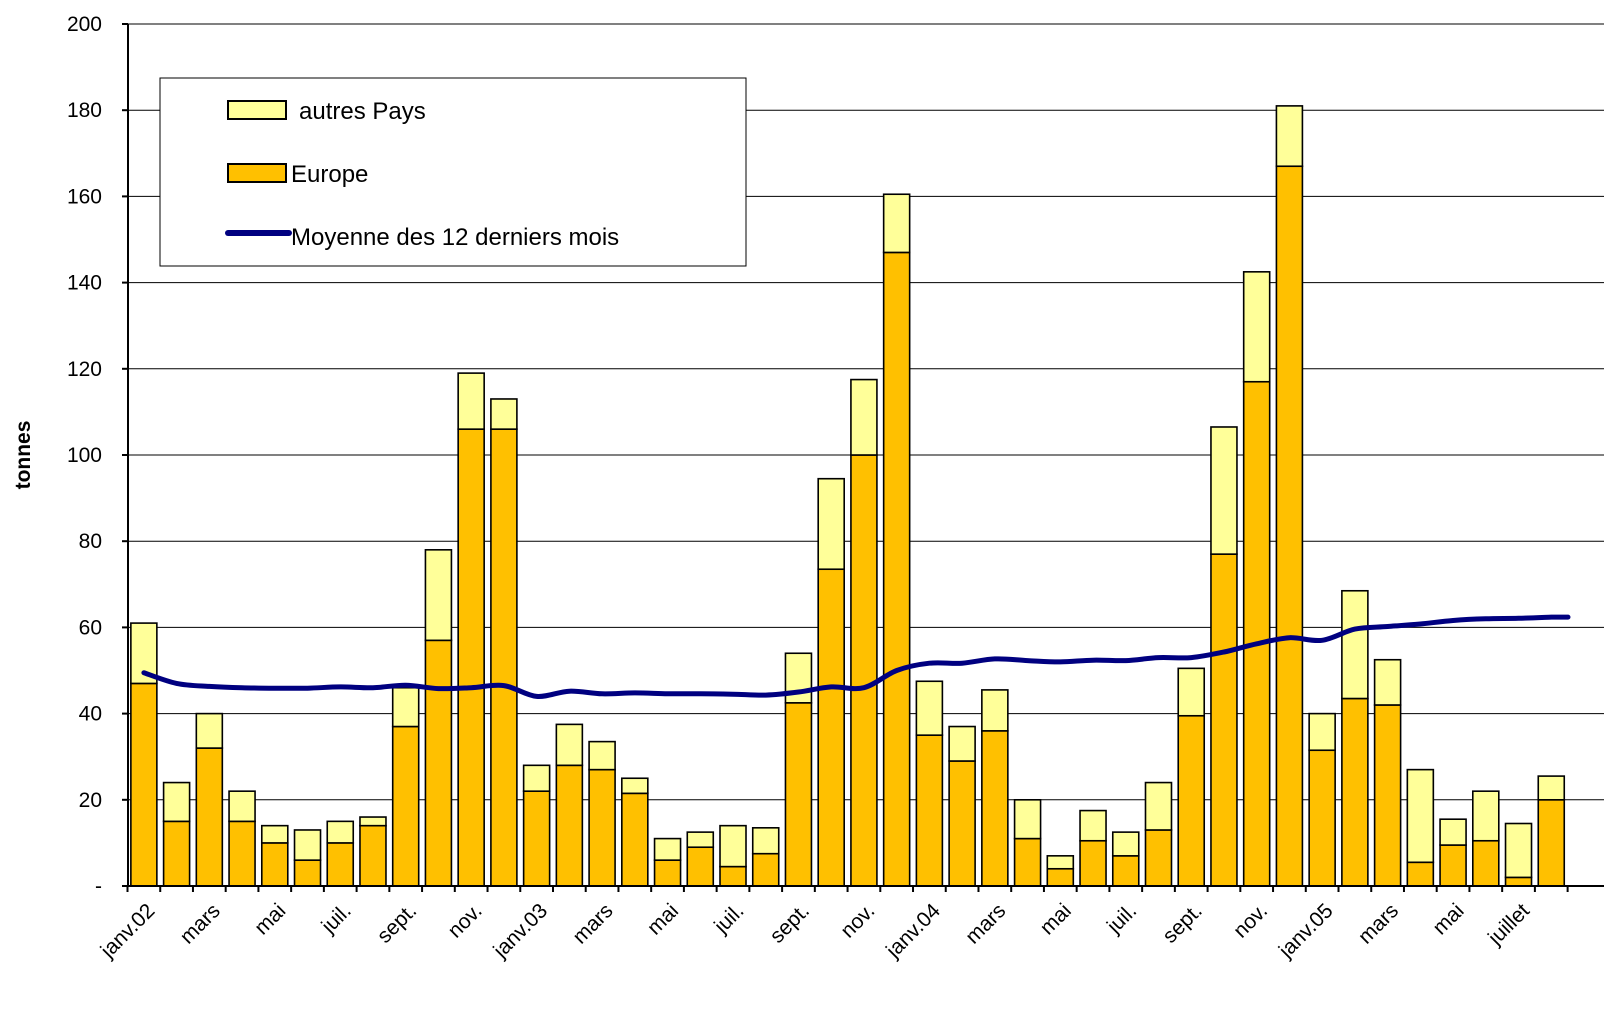 The height and width of the screenshot is (1016, 1604). What do you see at coordinates (84, 455) in the screenshot?
I see `y-tick-label: 100` at bounding box center [84, 455].